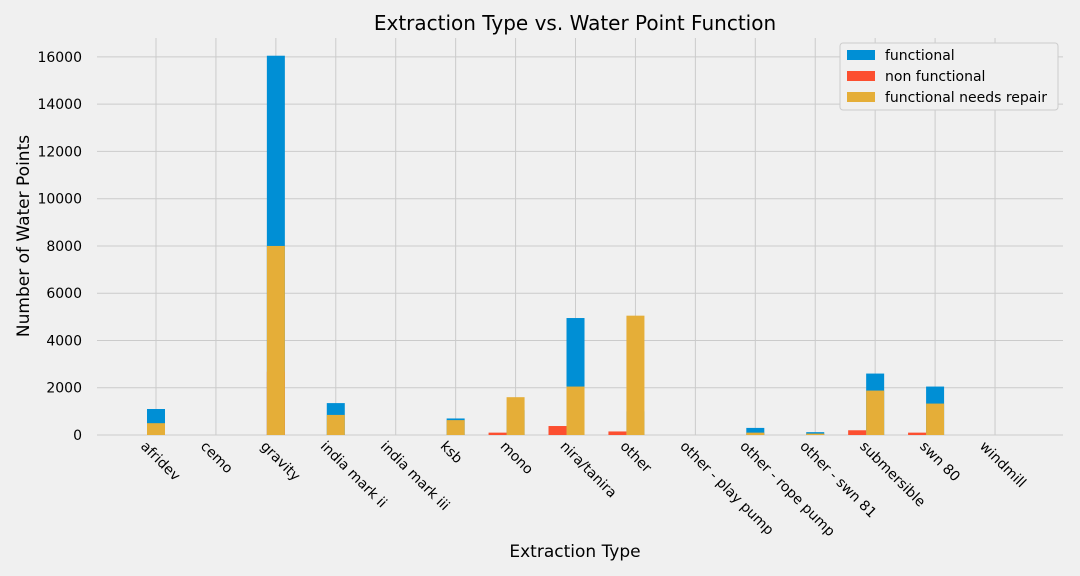 This screenshot has width=1080, height=576. Describe the element at coordinates (939, 462) in the screenshot. I see `x-tick-label: swn 80` at that location.